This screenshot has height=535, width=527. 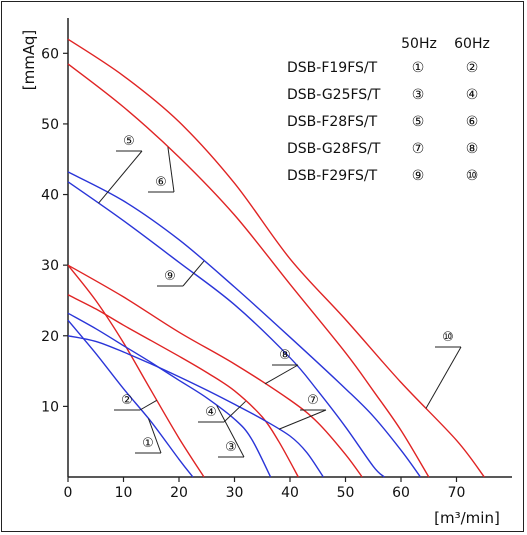 I want to click on y-tick-label: 40, so click(x=50, y=196).